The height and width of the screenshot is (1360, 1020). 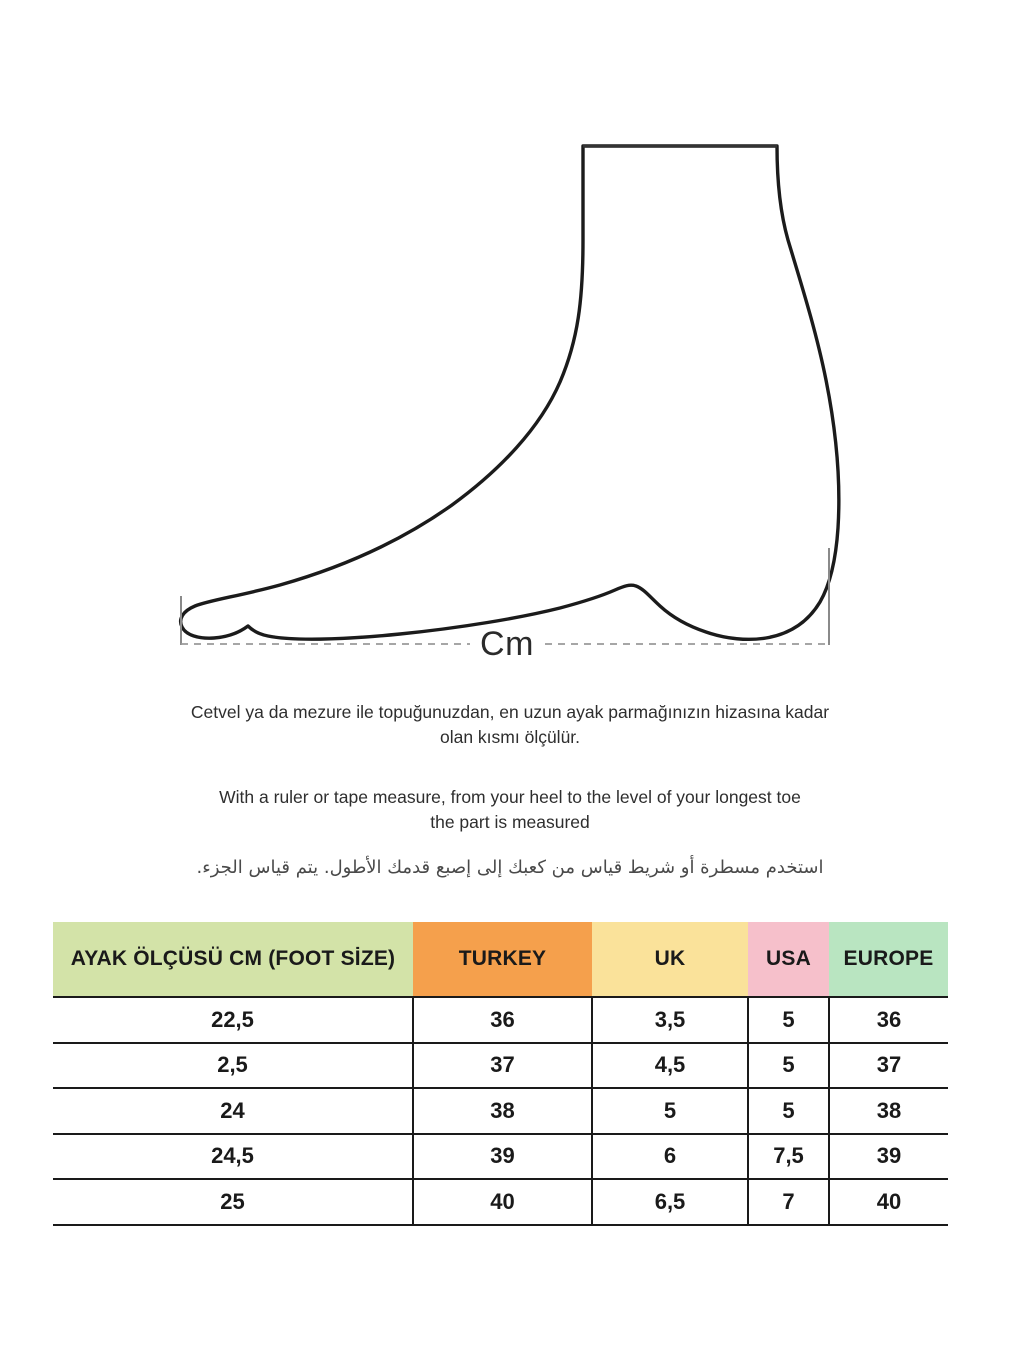 What do you see at coordinates (888, 1111) in the screenshot?
I see `cell-europe: 38` at bounding box center [888, 1111].